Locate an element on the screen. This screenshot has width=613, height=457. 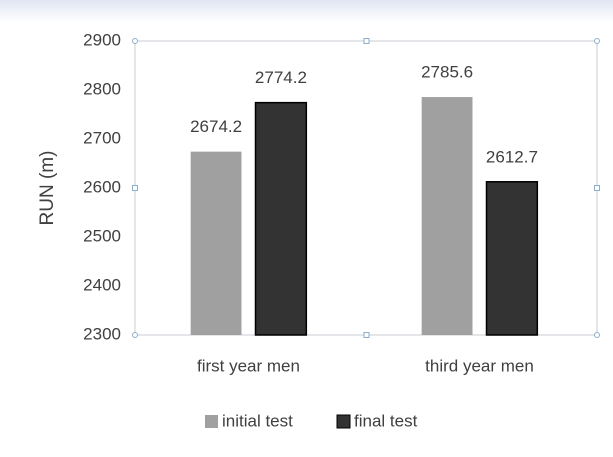
y-tick-label: 2800 is located at coordinates (102, 88).